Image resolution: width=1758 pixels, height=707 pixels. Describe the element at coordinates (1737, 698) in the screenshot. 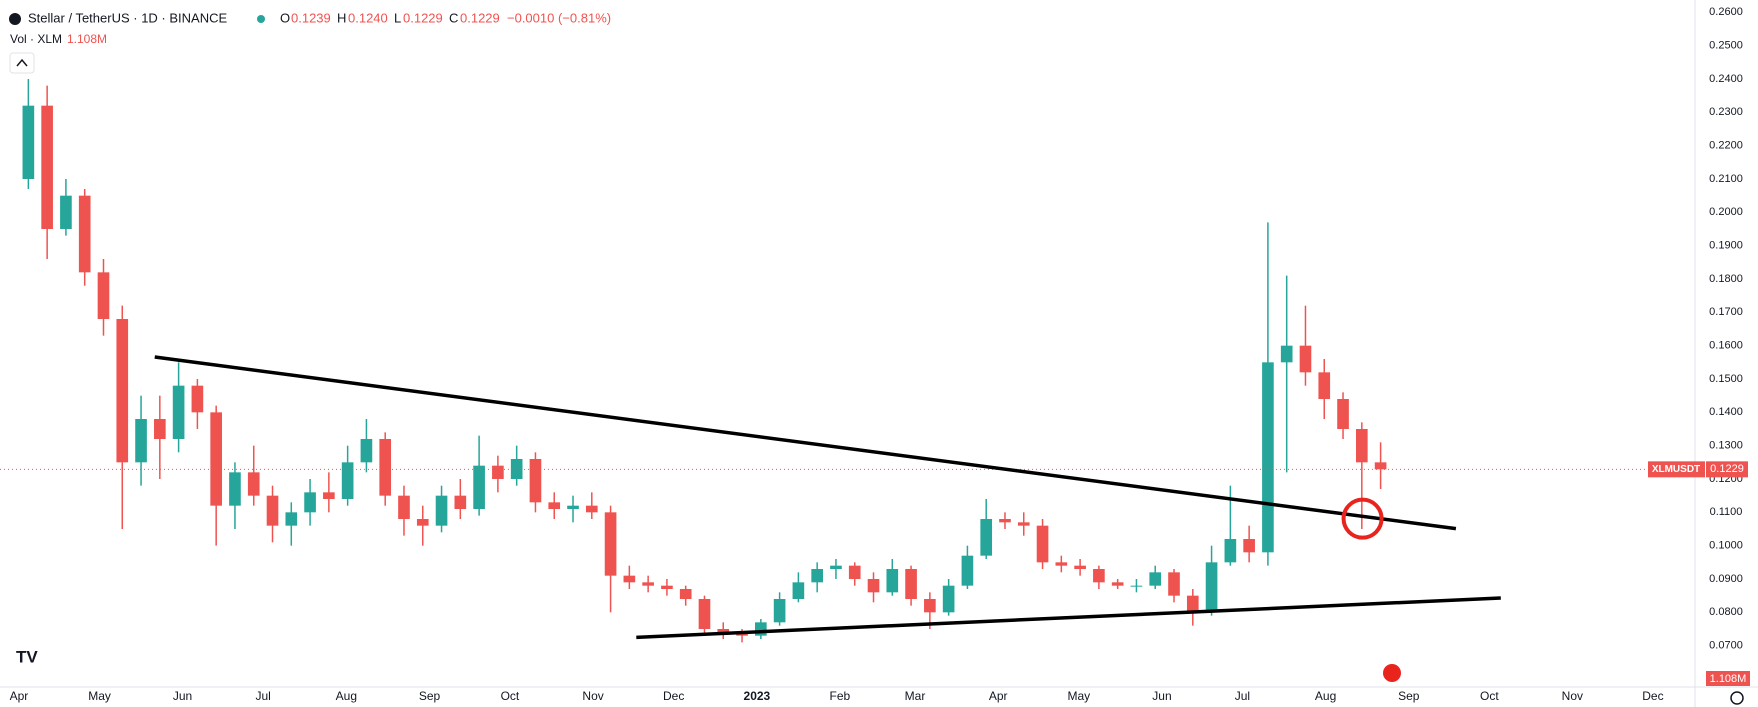

I see `settings-icon` at that location.